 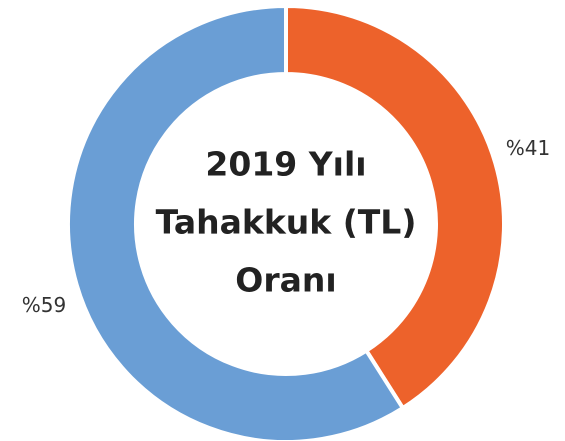 What do you see at coordinates (528, 148) in the screenshot?
I see `data-label: %41` at bounding box center [528, 148].